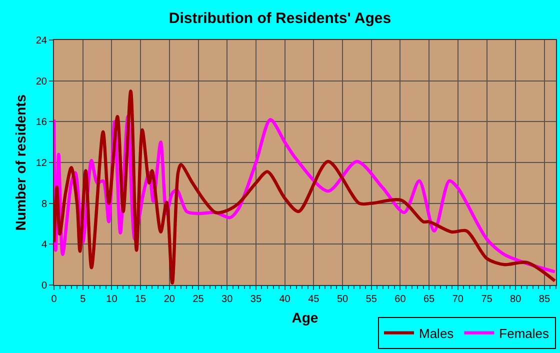 The image size is (560, 353). What do you see at coordinates (42, 82) in the screenshot?
I see `y-tick-label: 20` at bounding box center [42, 82].